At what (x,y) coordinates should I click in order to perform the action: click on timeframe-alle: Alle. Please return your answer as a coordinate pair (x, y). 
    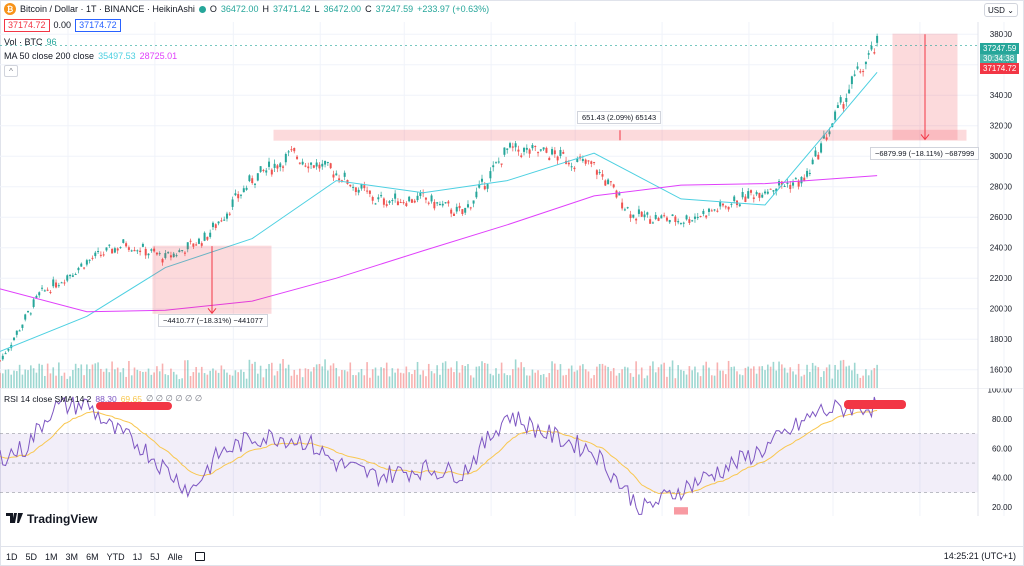
    Looking at the image, I should click on (175, 556).